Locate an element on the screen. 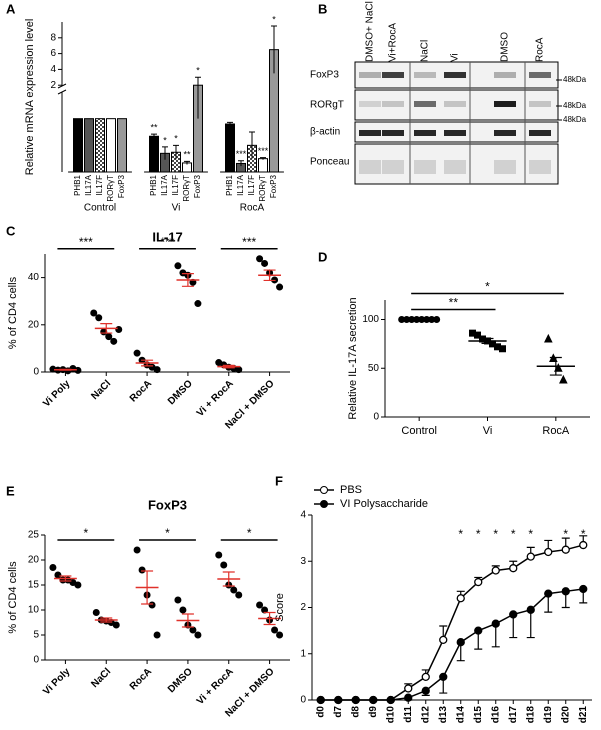 The height and width of the screenshot is (730, 601). y-tick-label: 2 is located at coordinates (303, 607).